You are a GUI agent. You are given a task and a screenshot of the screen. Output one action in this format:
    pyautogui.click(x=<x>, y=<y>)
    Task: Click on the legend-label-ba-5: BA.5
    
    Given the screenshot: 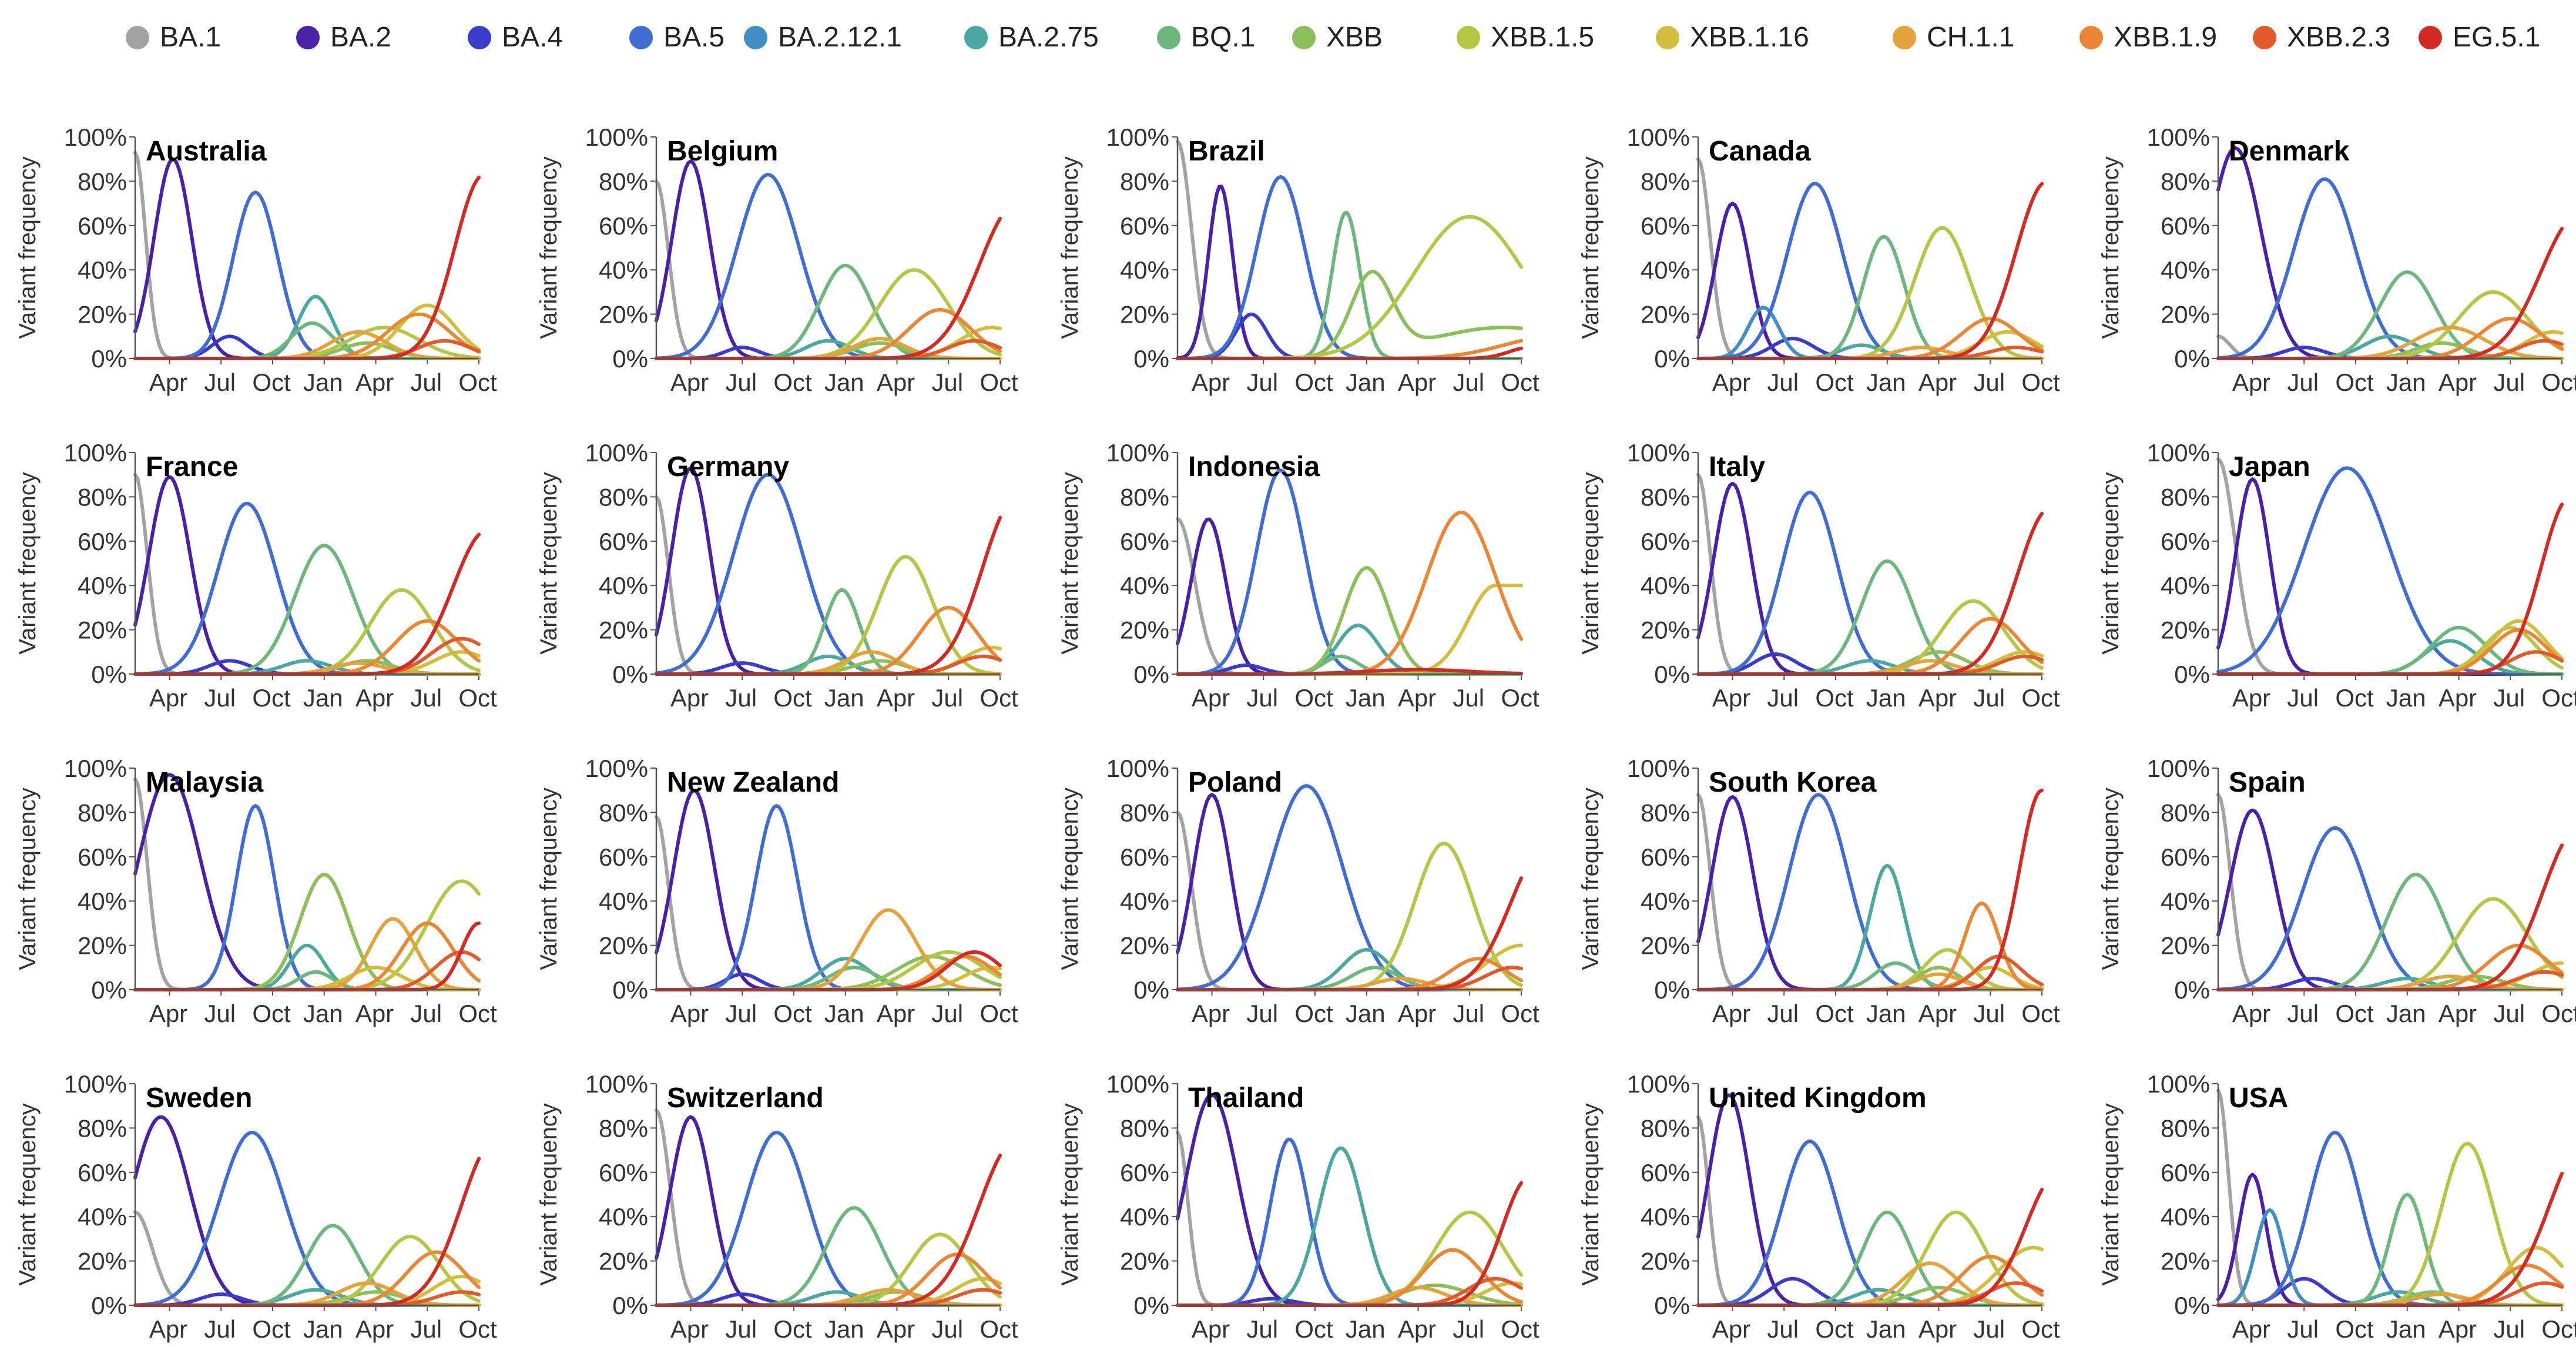 What is the action you would take?
    pyautogui.click(x=693, y=37)
    